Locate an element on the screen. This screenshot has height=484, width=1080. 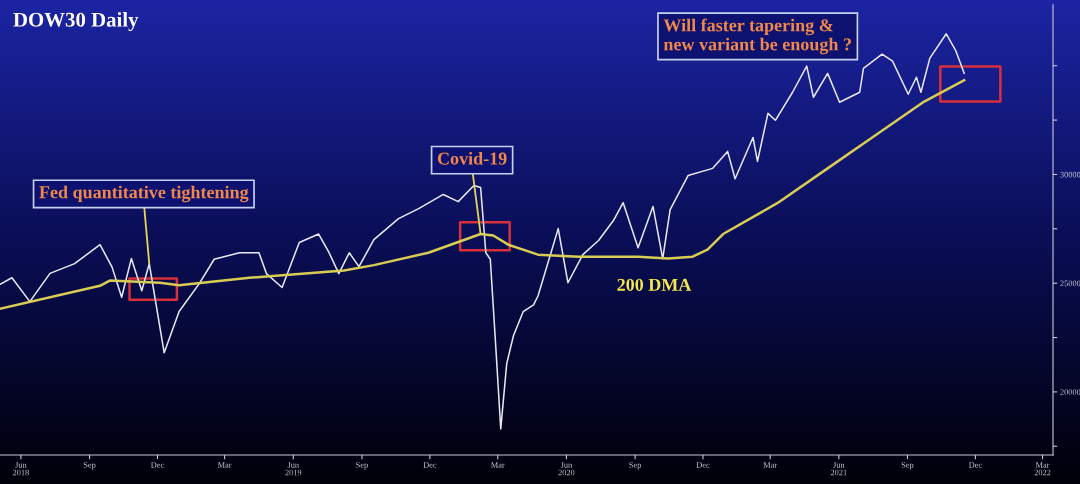
x-tick-label: Mar 2022 is located at coordinates (1042, 469).